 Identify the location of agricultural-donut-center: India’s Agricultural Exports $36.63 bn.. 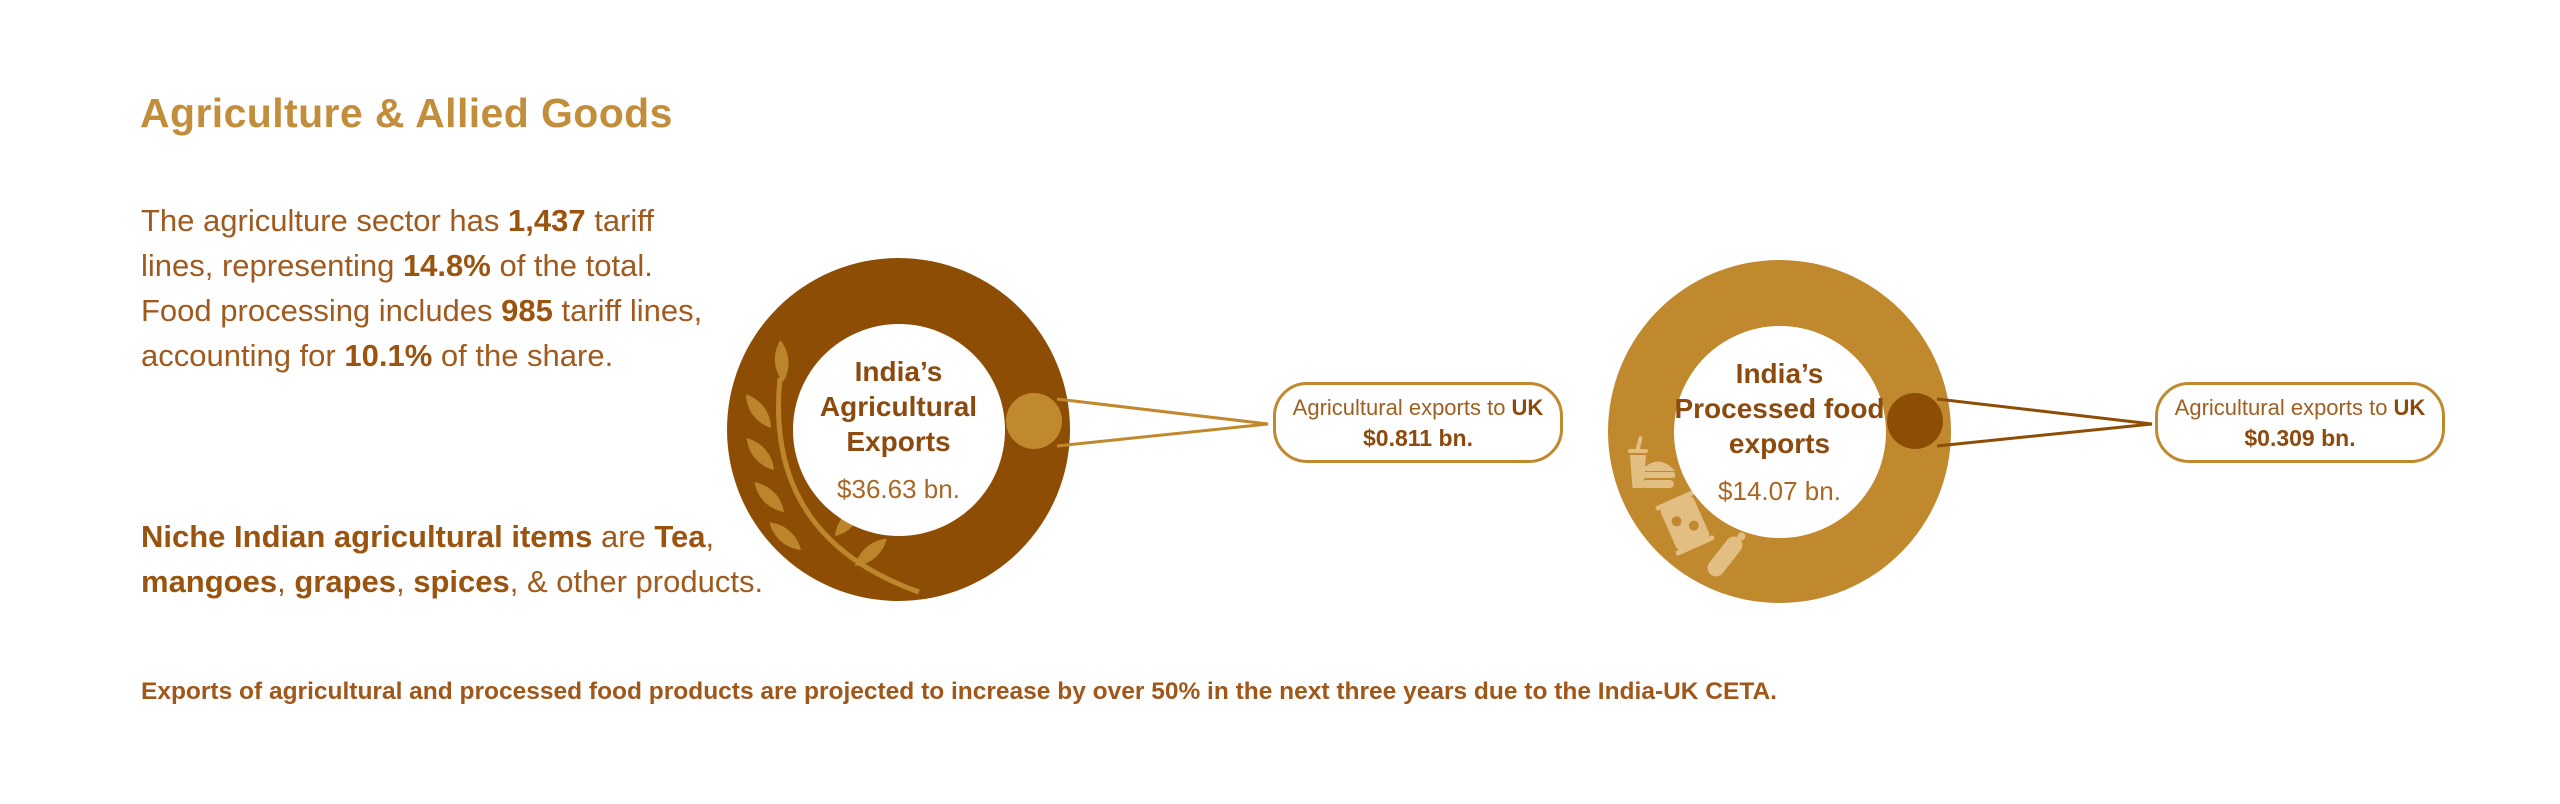
(898, 429).